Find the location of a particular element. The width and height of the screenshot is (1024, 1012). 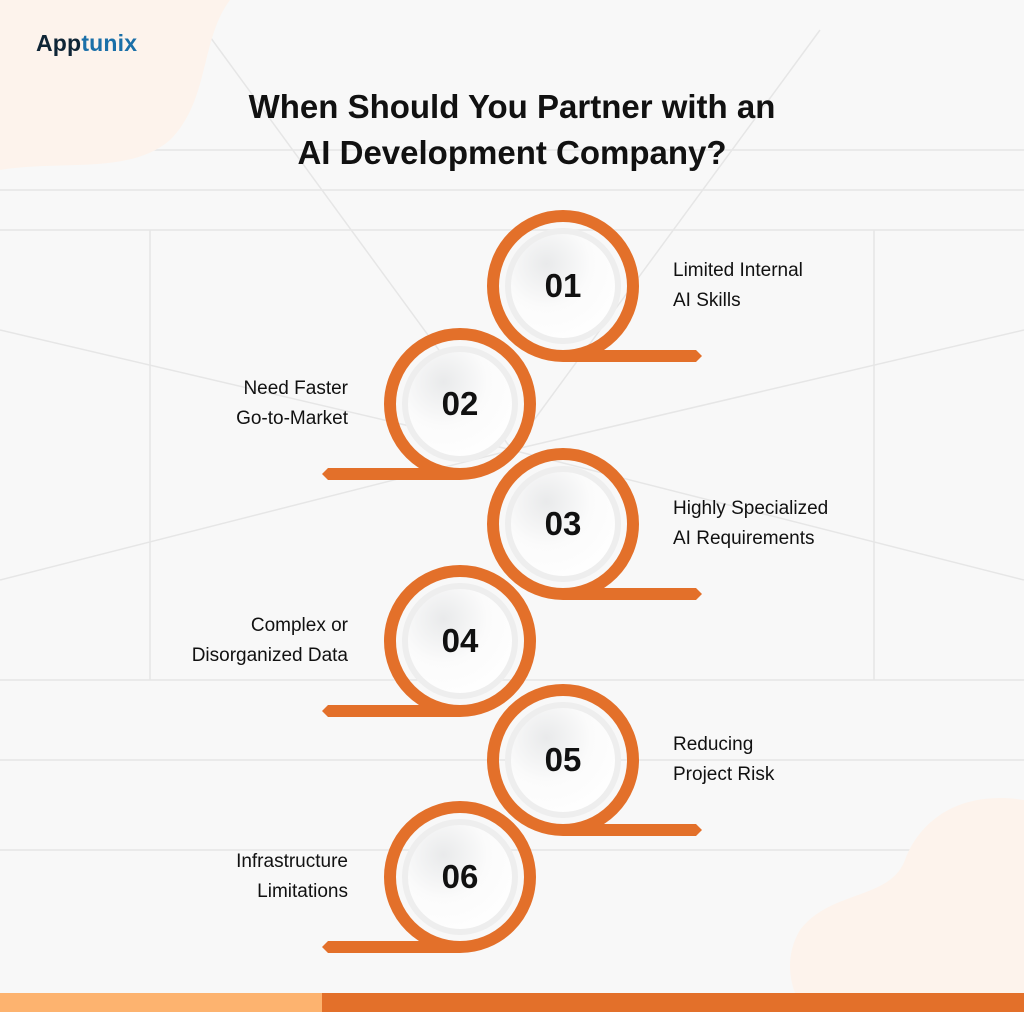

step-label-line-2: AI Skills is located at coordinates (707, 300).